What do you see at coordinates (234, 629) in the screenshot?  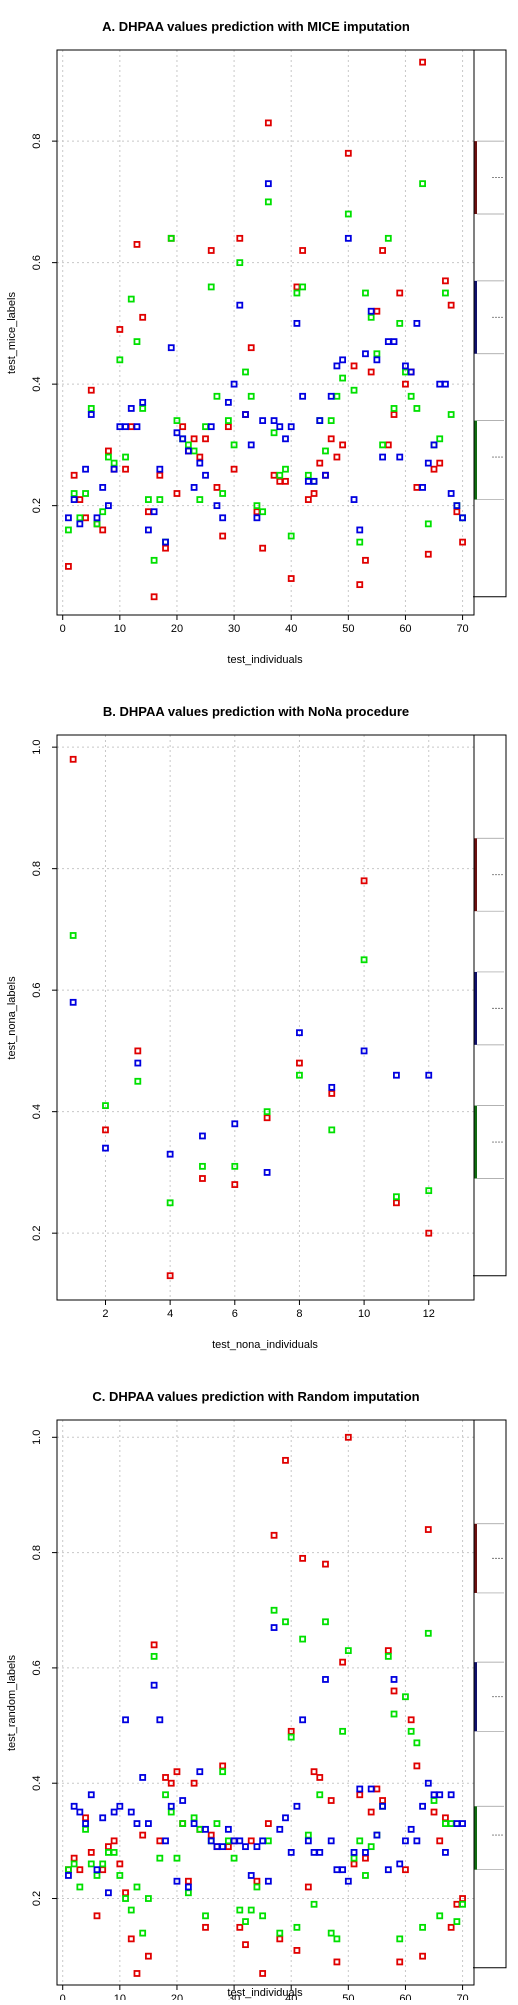 I see `x-tick-label: 30` at bounding box center [234, 629].